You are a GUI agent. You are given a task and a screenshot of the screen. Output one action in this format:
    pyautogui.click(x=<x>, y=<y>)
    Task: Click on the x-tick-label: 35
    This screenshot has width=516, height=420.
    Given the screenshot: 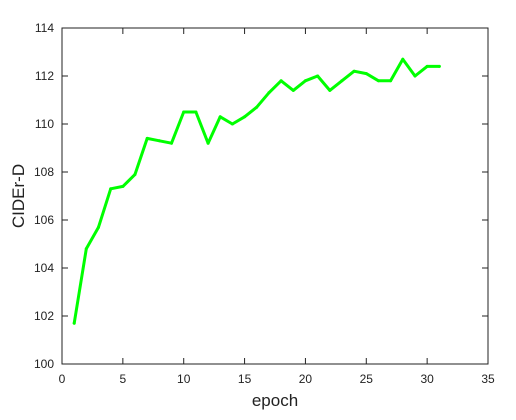 What is the action you would take?
    pyautogui.click(x=488, y=379)
    